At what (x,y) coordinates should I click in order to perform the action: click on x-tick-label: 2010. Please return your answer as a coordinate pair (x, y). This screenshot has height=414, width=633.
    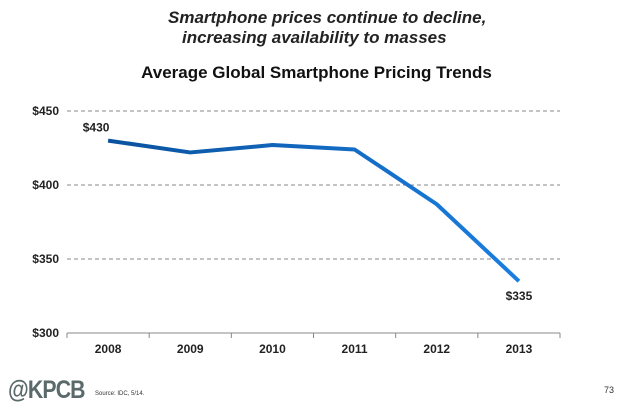
    Looking at the image, I should click on (272, 349).